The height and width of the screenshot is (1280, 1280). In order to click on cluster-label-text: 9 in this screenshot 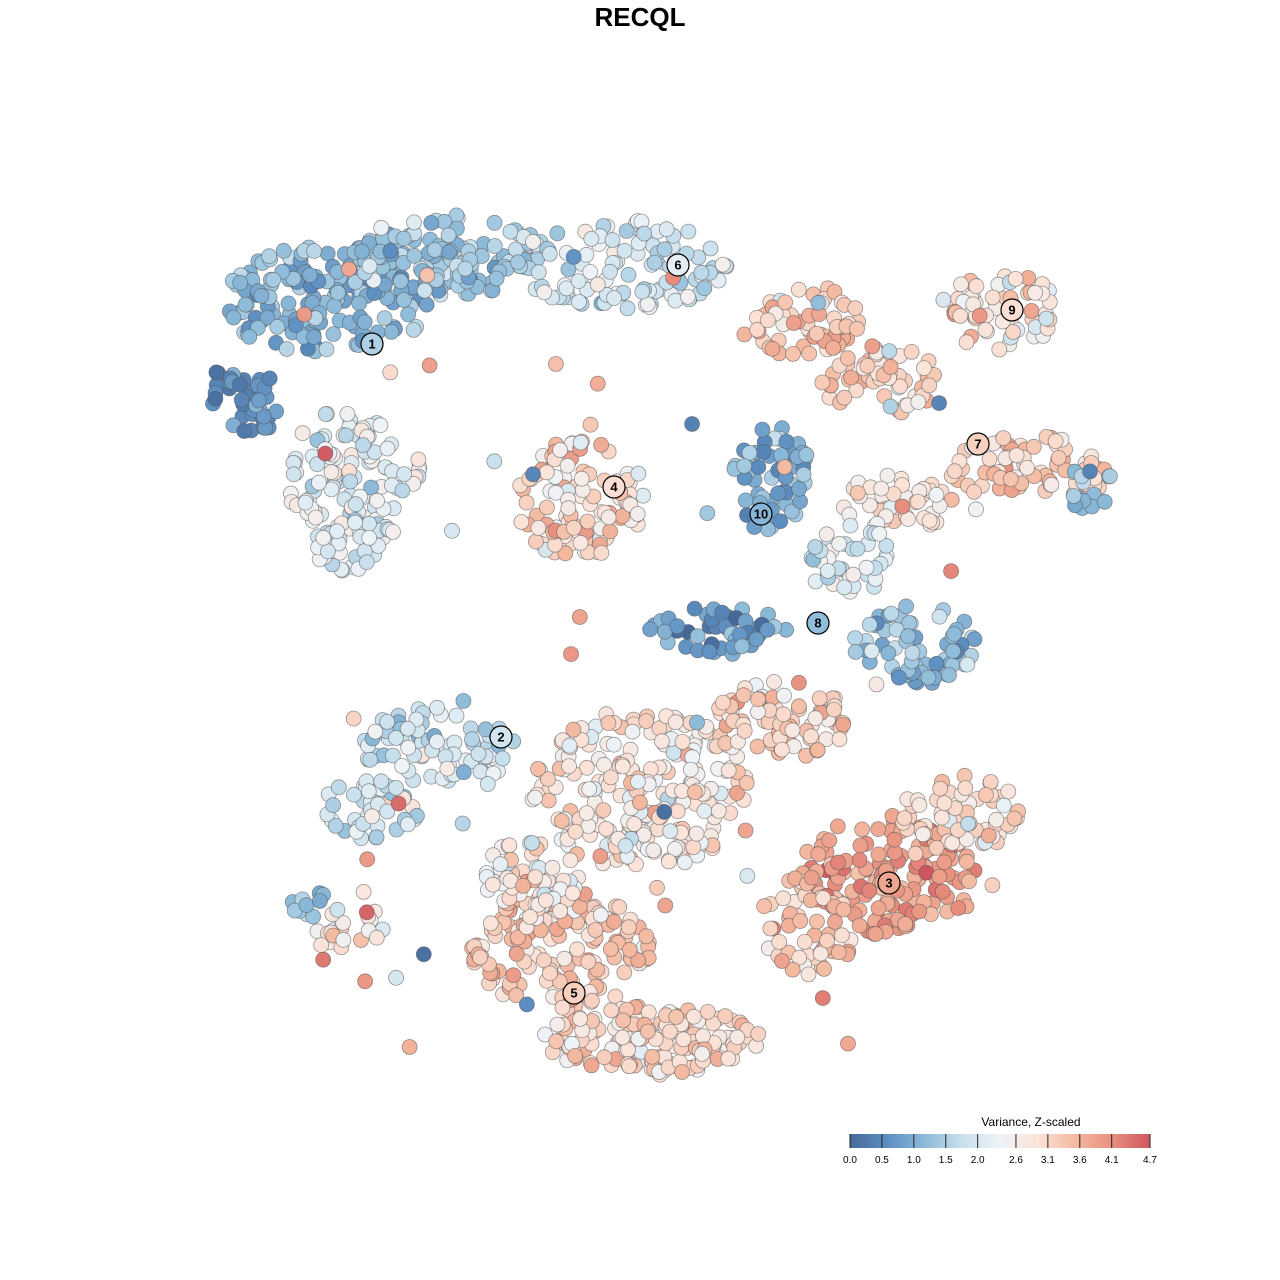, I will do `click(1011, 310)`.